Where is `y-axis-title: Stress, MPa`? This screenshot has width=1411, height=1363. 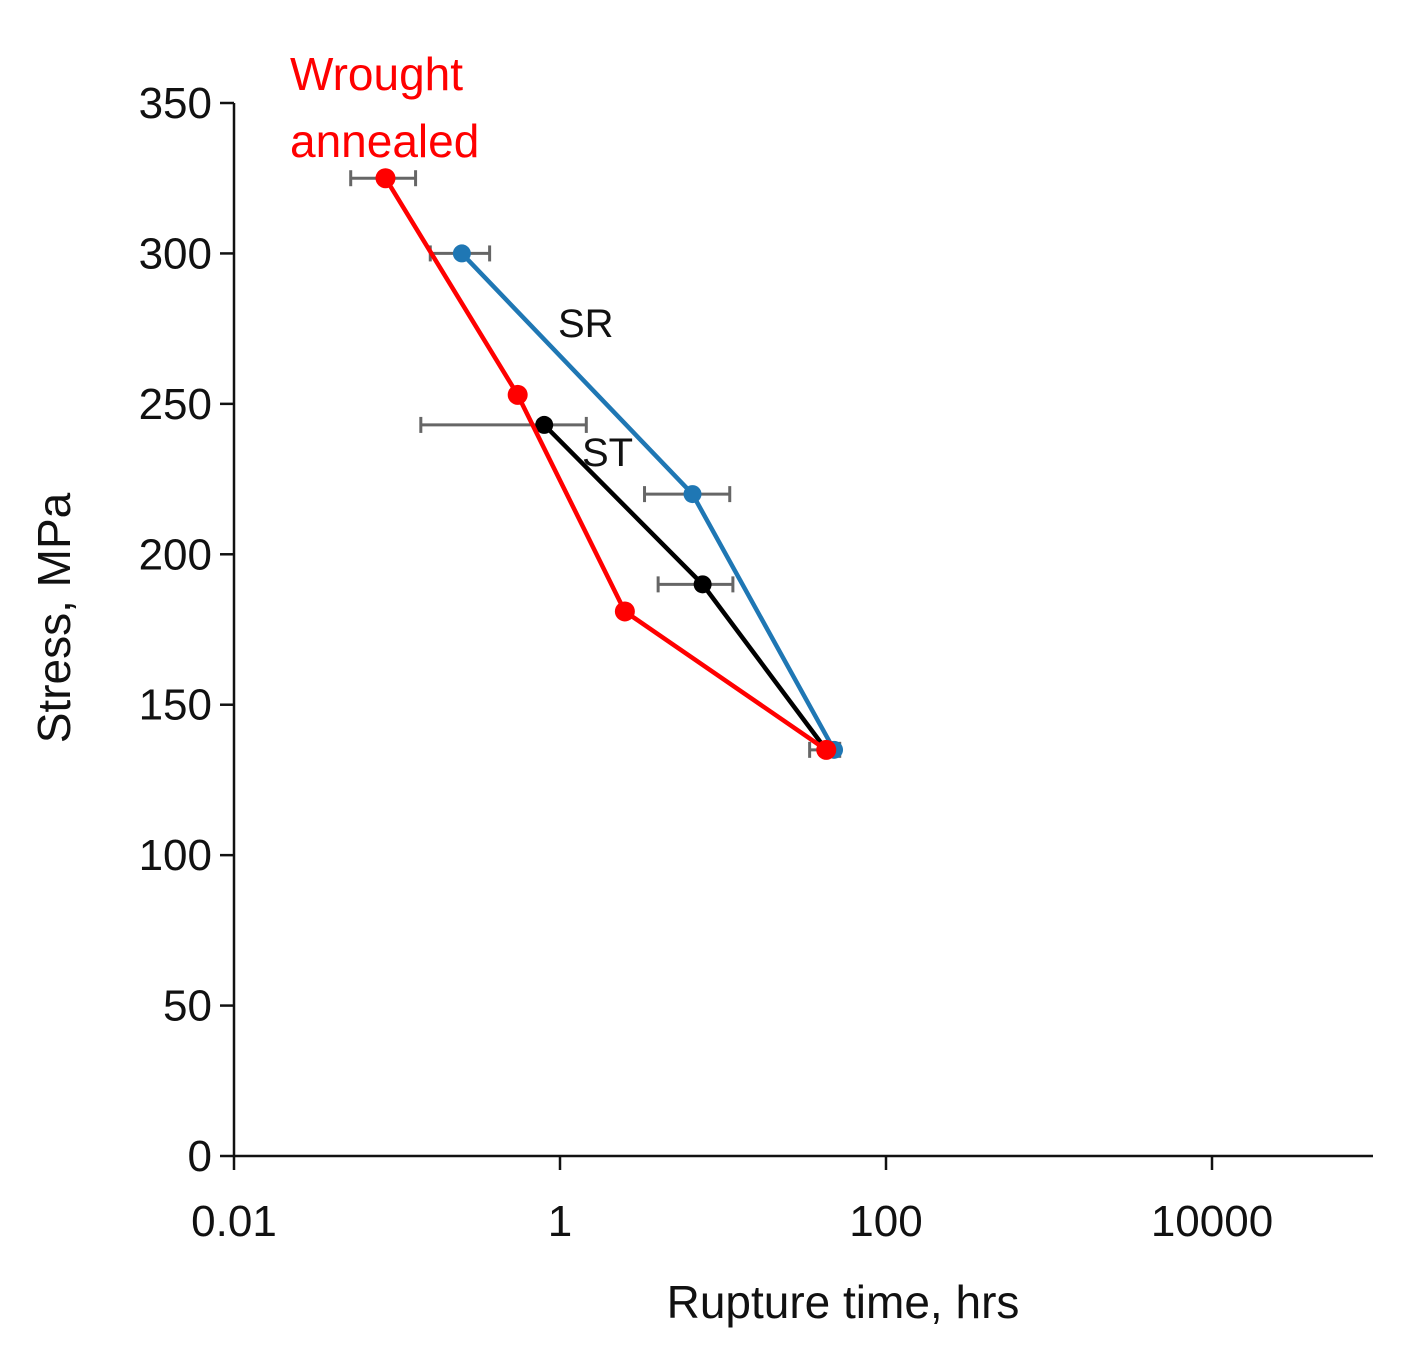 y-axis-title: Stress, MPa is located at coordinates (54, 617).